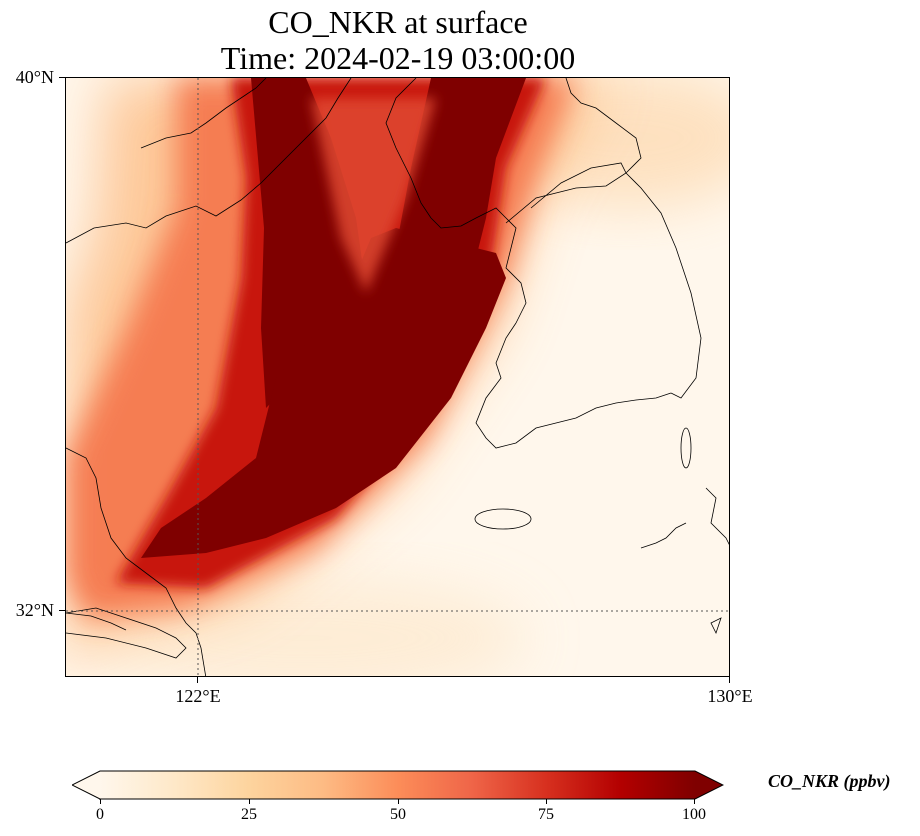 This screenshot has width=920, height=836. I want to click on colorbar-label: CO_NKR (ppbv), so click(829, 781).